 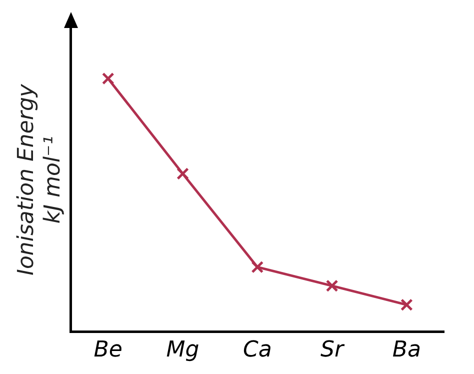 I want to click on x-tick-label: Ba, so click(x=406, y=350).